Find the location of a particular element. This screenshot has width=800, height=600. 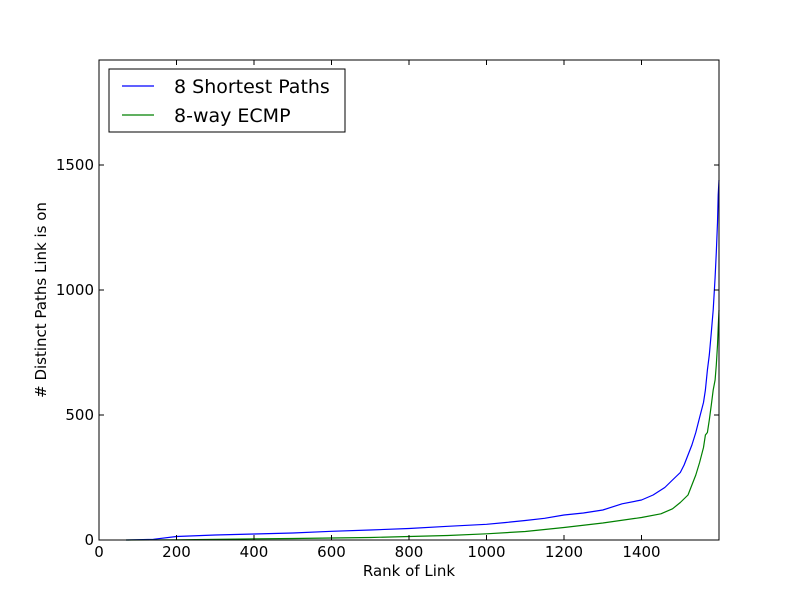

legend-label-ecmp: 8-way ECMP is located at coordinates (232, 116).